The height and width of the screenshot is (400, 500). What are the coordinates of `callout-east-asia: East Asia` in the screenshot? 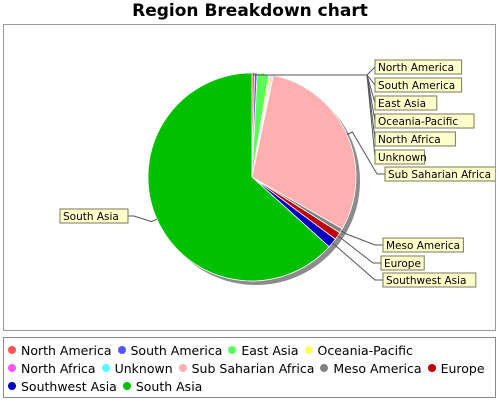 It's located at (350, 92).